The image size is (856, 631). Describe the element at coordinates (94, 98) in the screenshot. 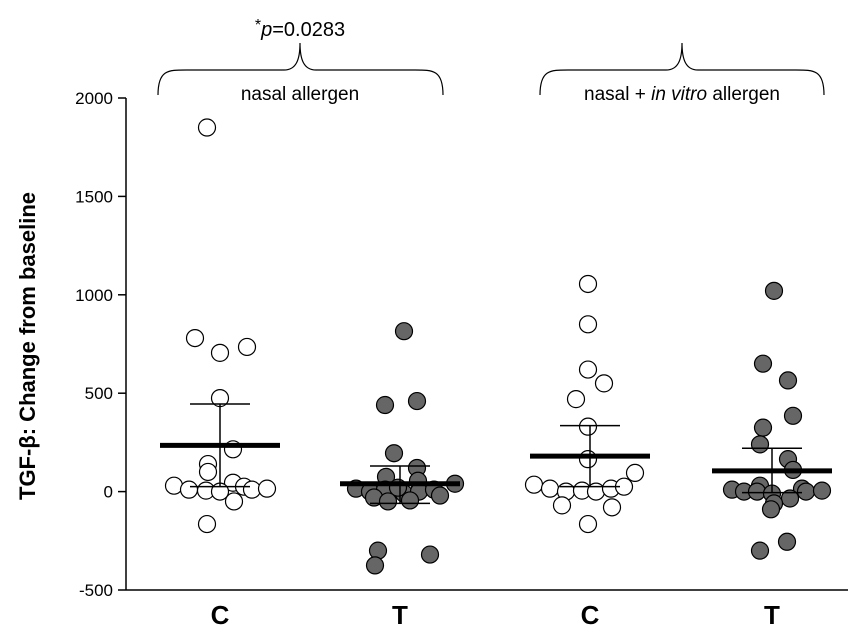

I see `y-tick-label: 2000` at that location.